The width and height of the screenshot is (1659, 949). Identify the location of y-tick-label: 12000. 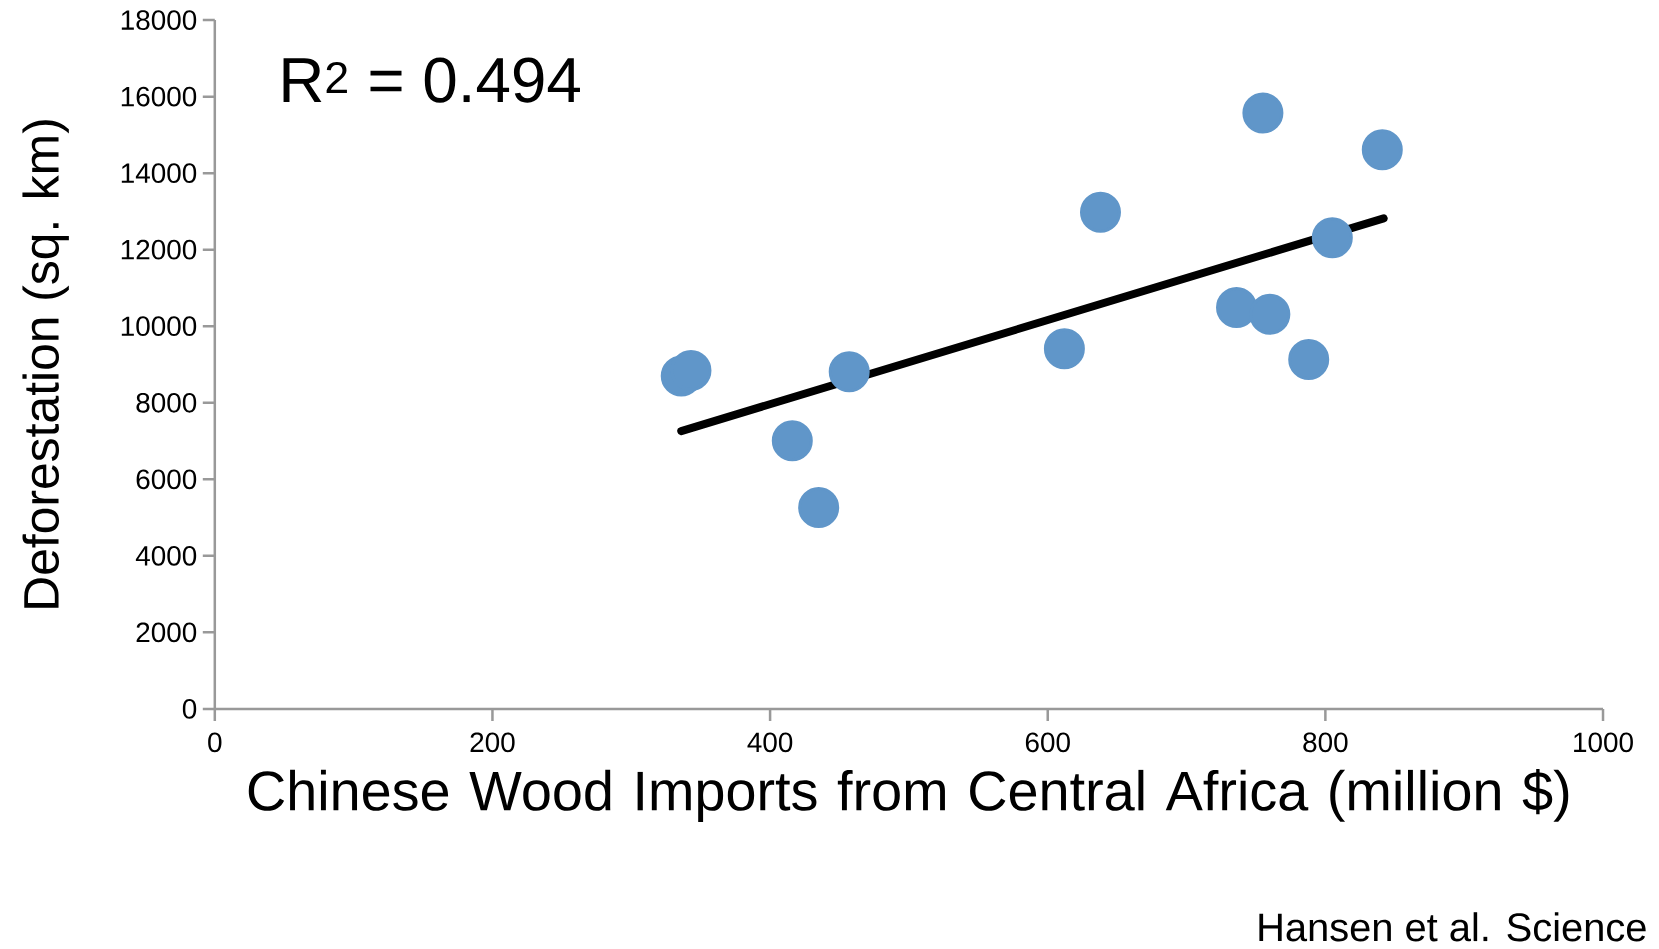
(159, 249).